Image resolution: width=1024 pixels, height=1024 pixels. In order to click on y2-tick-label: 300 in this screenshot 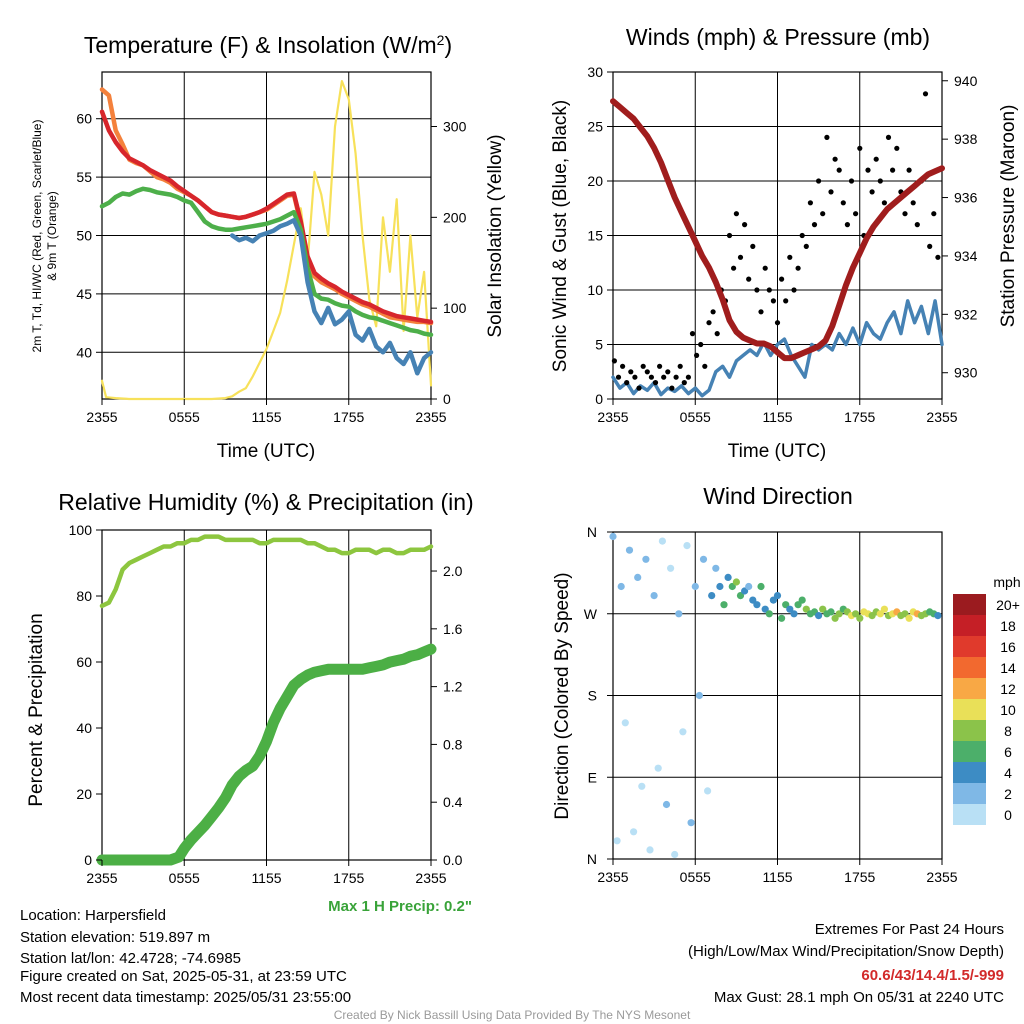, I will do `click(455, 127)`.